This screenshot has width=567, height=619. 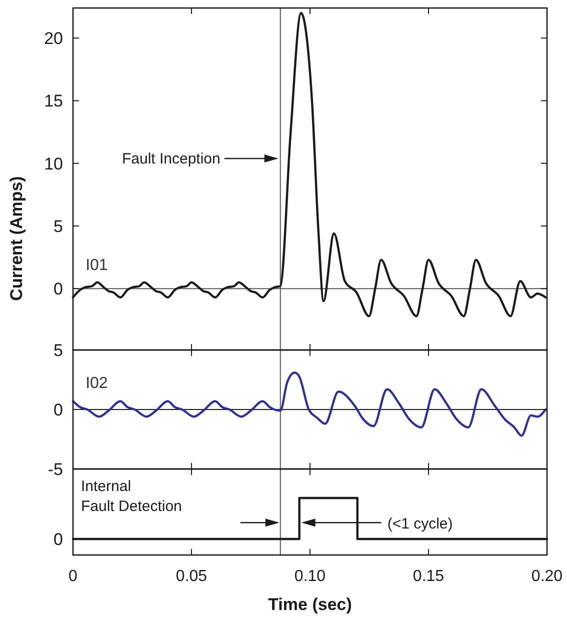 What do you see at coordinates (171, 159) in the screenshot?
I see `annotation: Fault Inception` at bounding box center [171, 159].